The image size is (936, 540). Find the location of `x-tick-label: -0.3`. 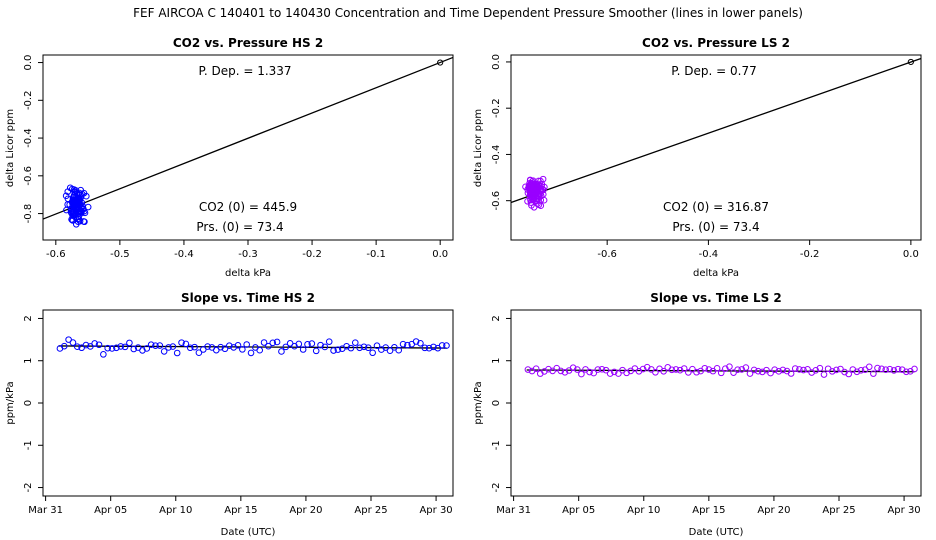

x-tick-label: -0.3 is located at coordinates (248, 254).